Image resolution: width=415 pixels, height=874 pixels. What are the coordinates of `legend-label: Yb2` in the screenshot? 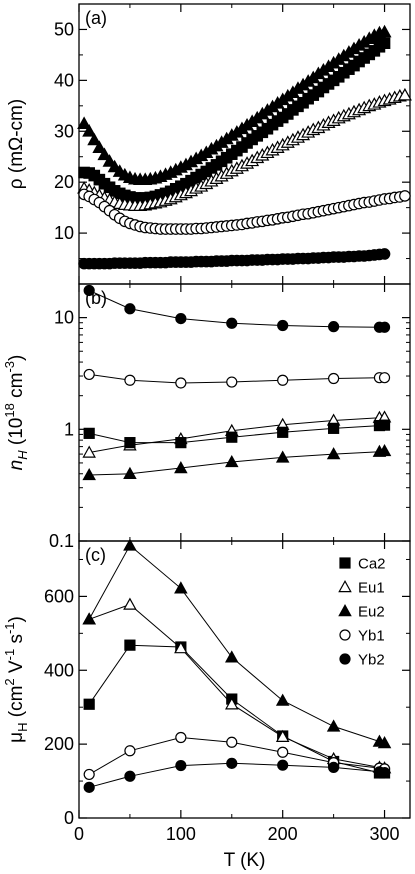 It's located at (371, 660).